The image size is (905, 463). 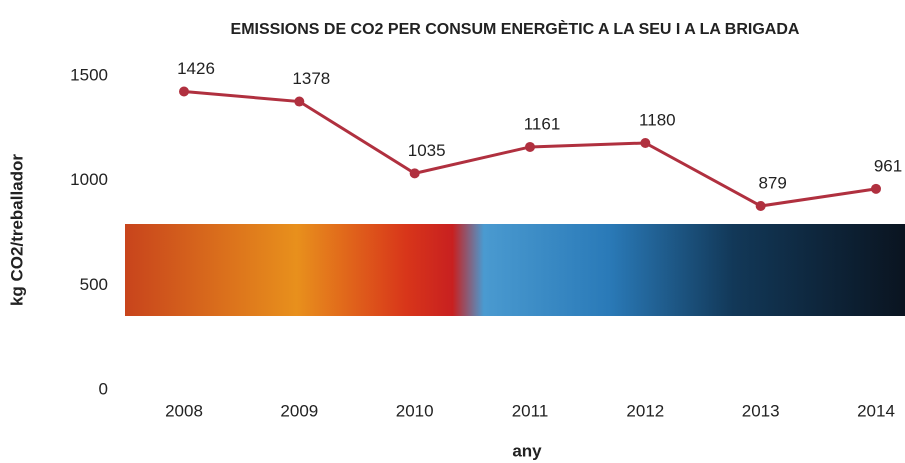 What do you see at coordinates (415, 410) in the screenshot?
I see `x-tick-label: 2010` at bounding box center [415, 410].